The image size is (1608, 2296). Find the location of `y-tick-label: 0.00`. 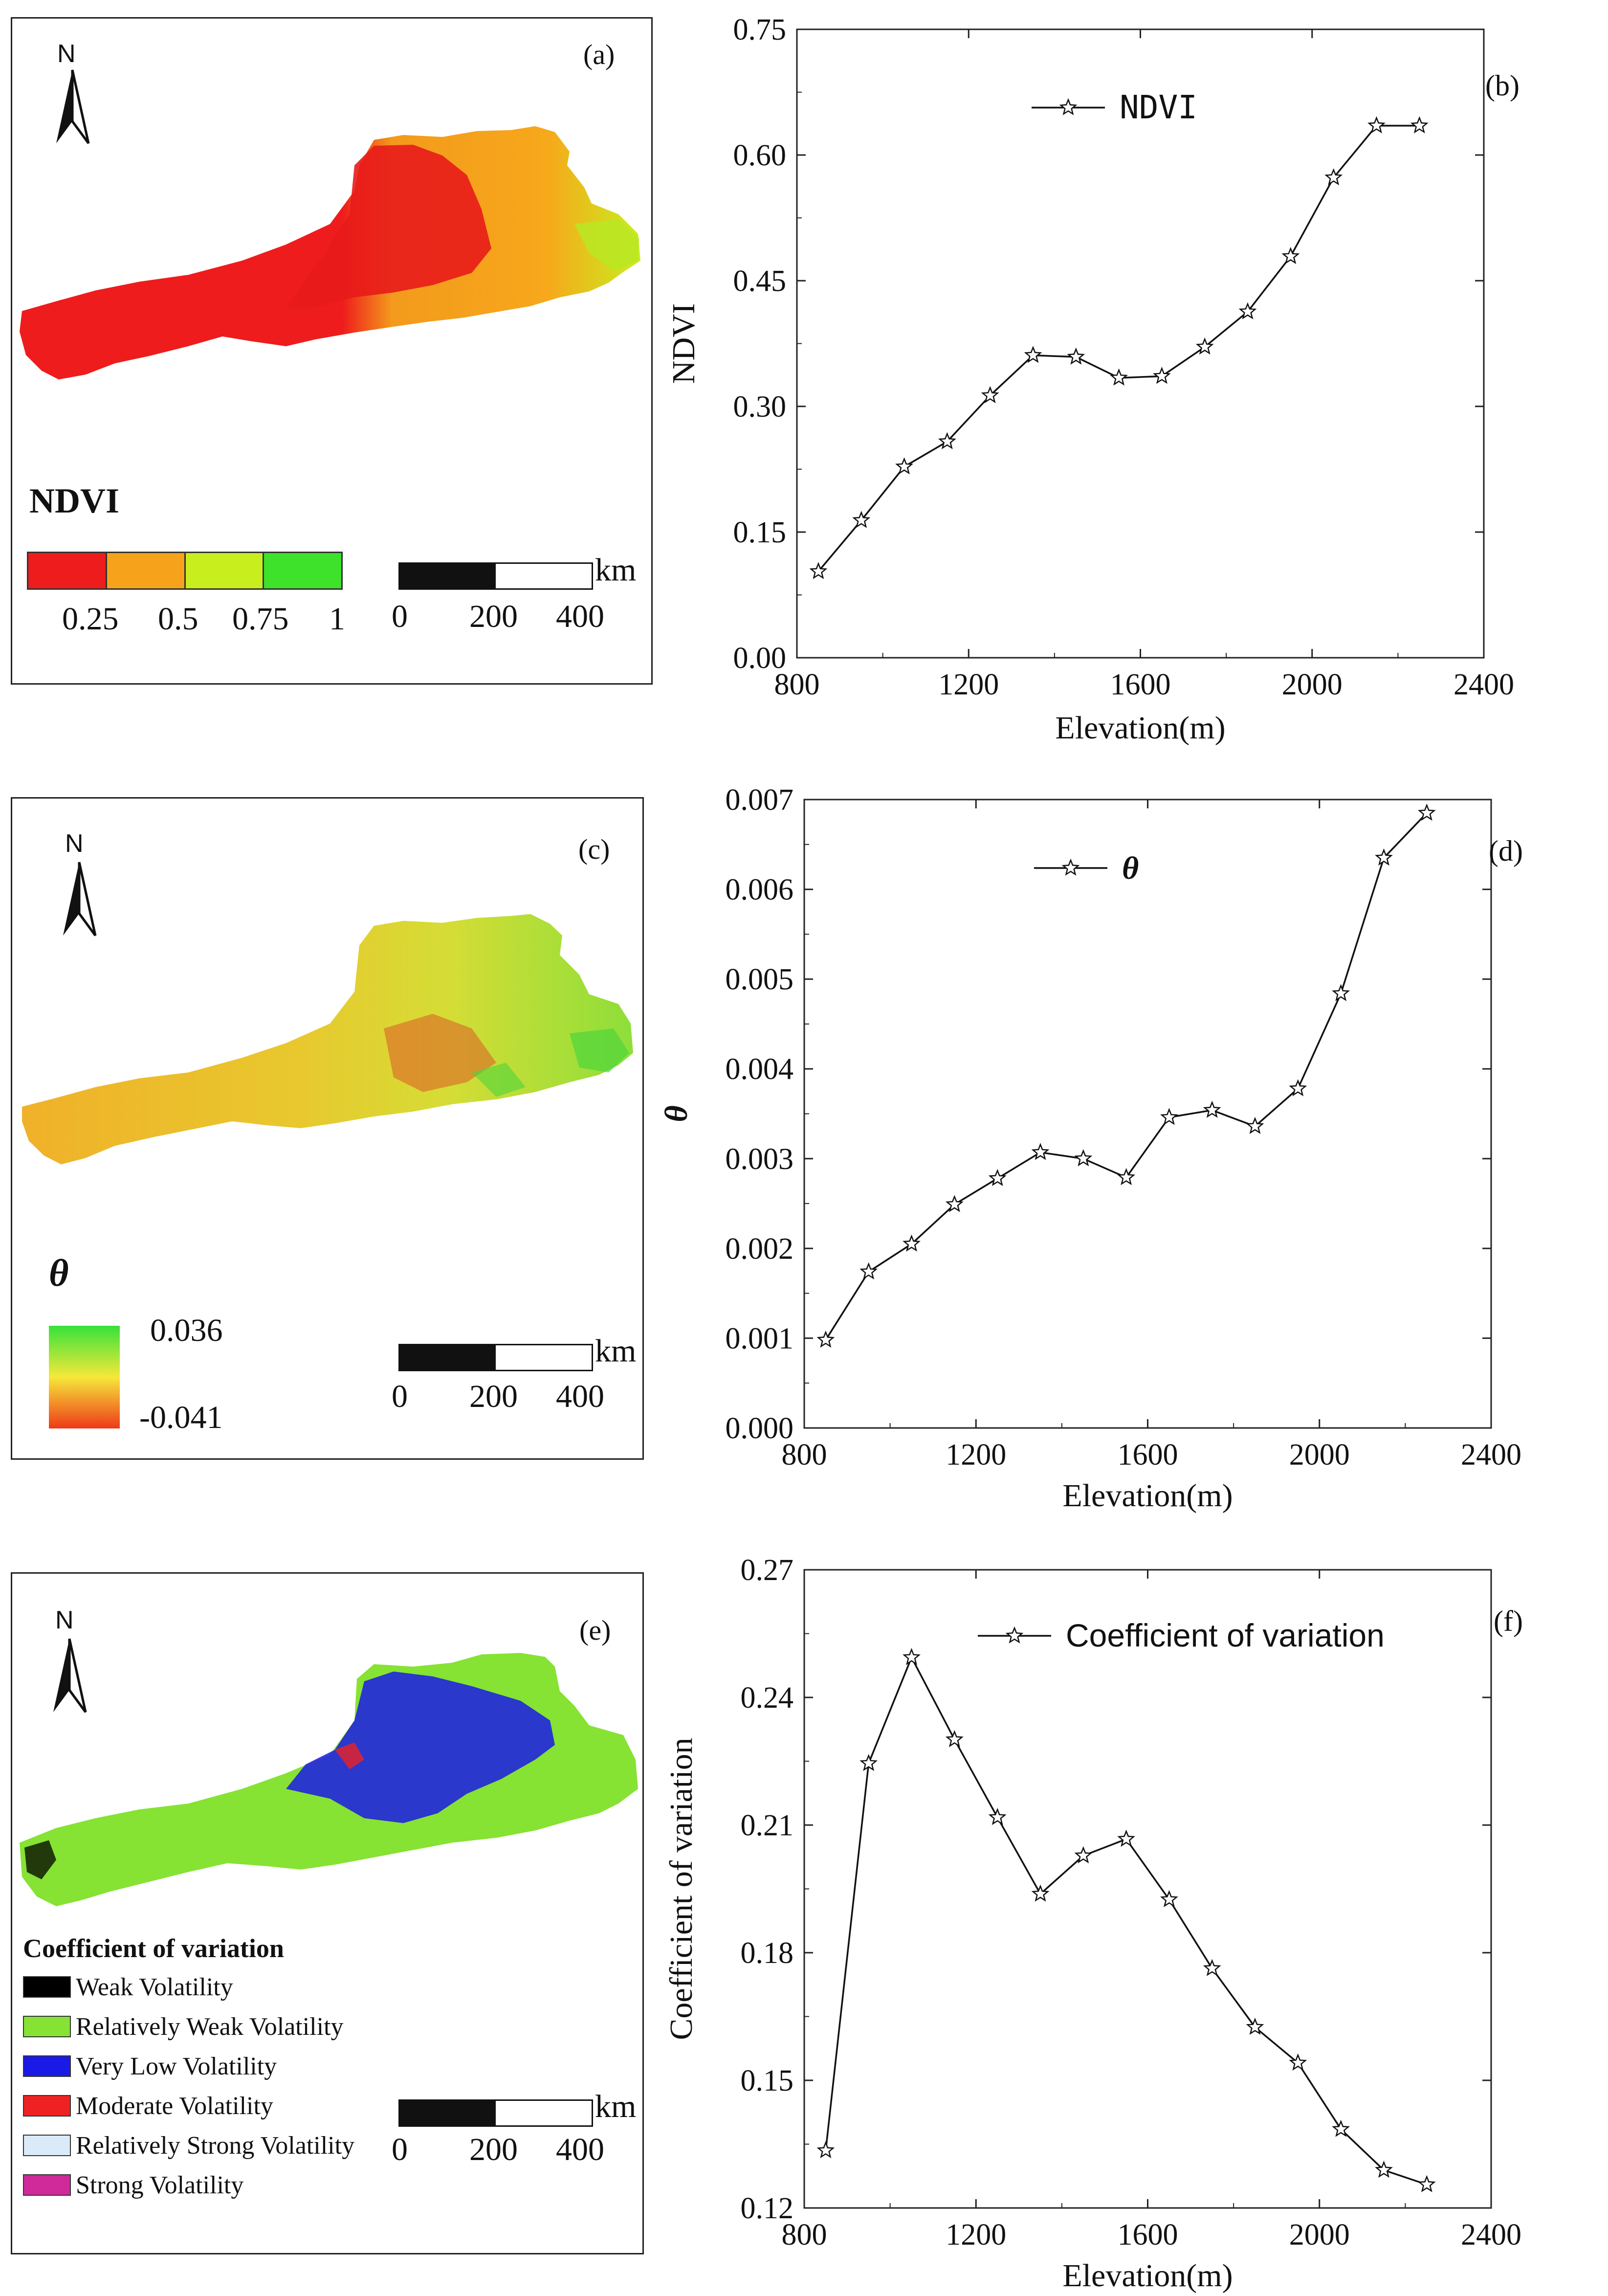

y-tick-label: 0.00 is located at coordinates (760, 658).